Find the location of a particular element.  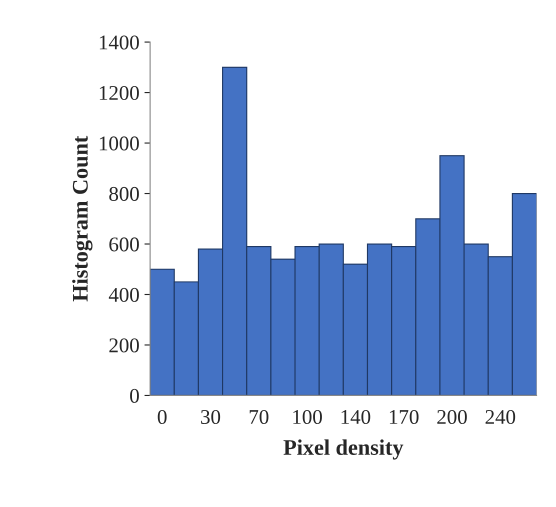

x-tick-label: 200 is located at coordinates (452, 417).